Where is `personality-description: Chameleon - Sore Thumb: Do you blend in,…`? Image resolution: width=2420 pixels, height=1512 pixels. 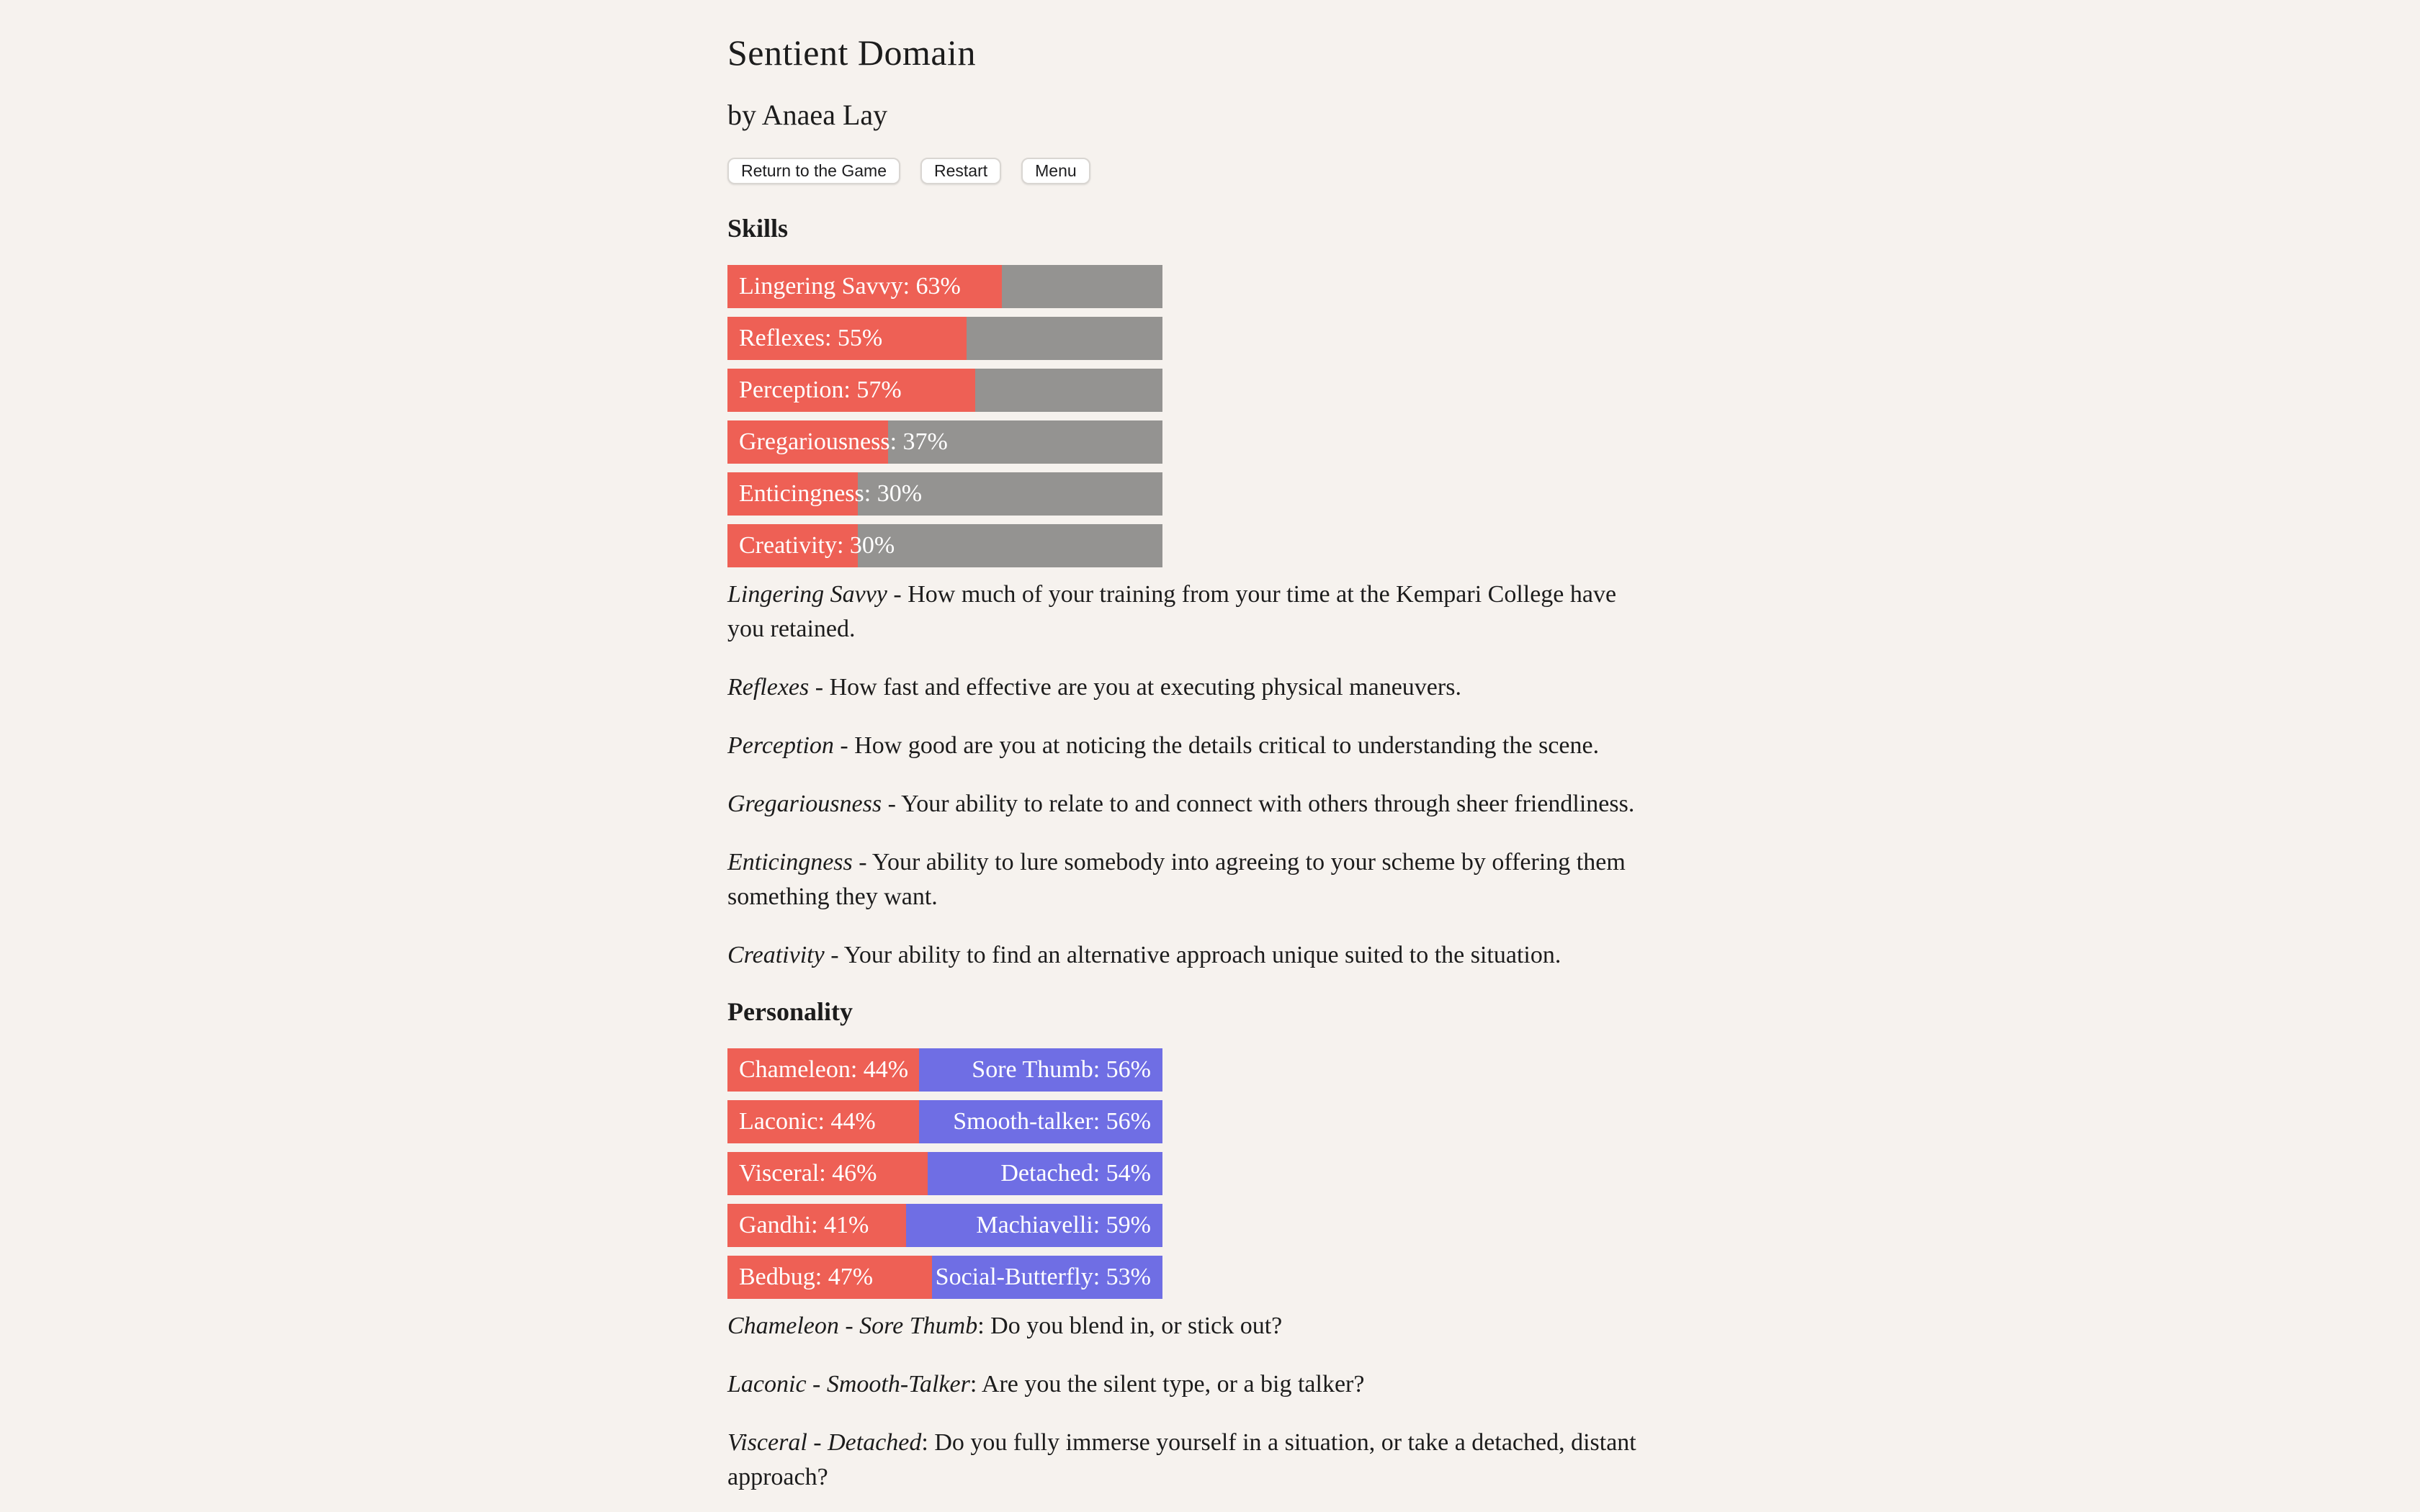 personality-description: Chameleon - Sore Thumb: Do you blend in,… is located at coordinates (1210, 1326).